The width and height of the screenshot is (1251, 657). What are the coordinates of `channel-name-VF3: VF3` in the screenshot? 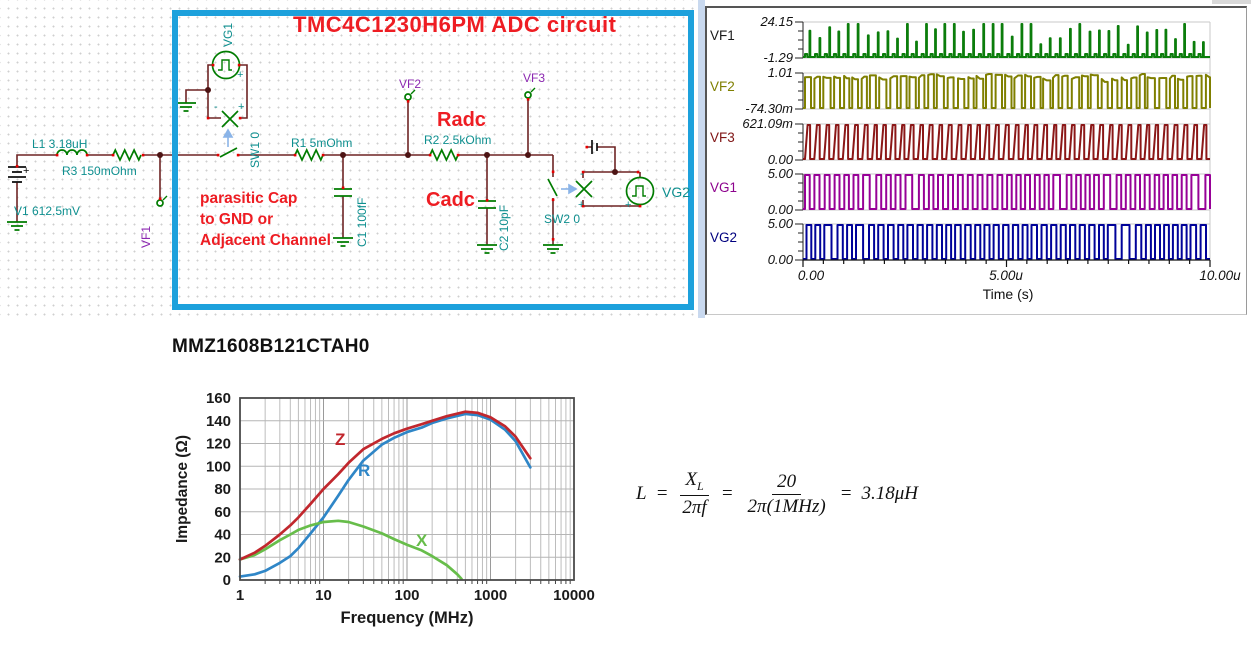 It's located at (722, 137).